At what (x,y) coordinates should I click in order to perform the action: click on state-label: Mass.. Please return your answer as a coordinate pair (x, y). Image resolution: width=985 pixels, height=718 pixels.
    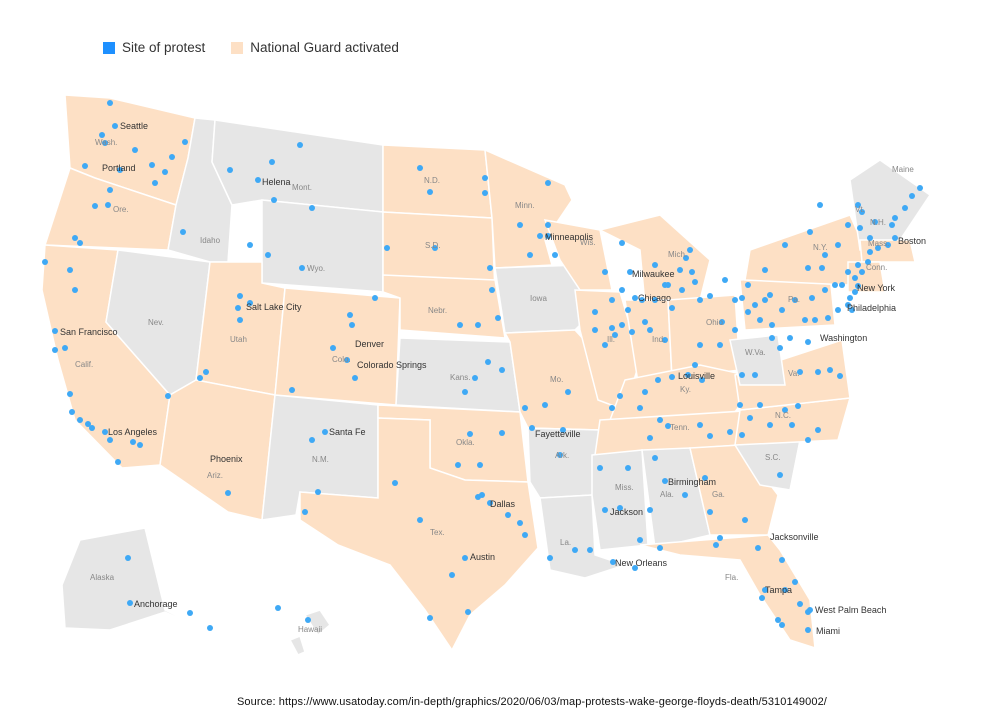
    Looking at the image, I should click on (878, 243).